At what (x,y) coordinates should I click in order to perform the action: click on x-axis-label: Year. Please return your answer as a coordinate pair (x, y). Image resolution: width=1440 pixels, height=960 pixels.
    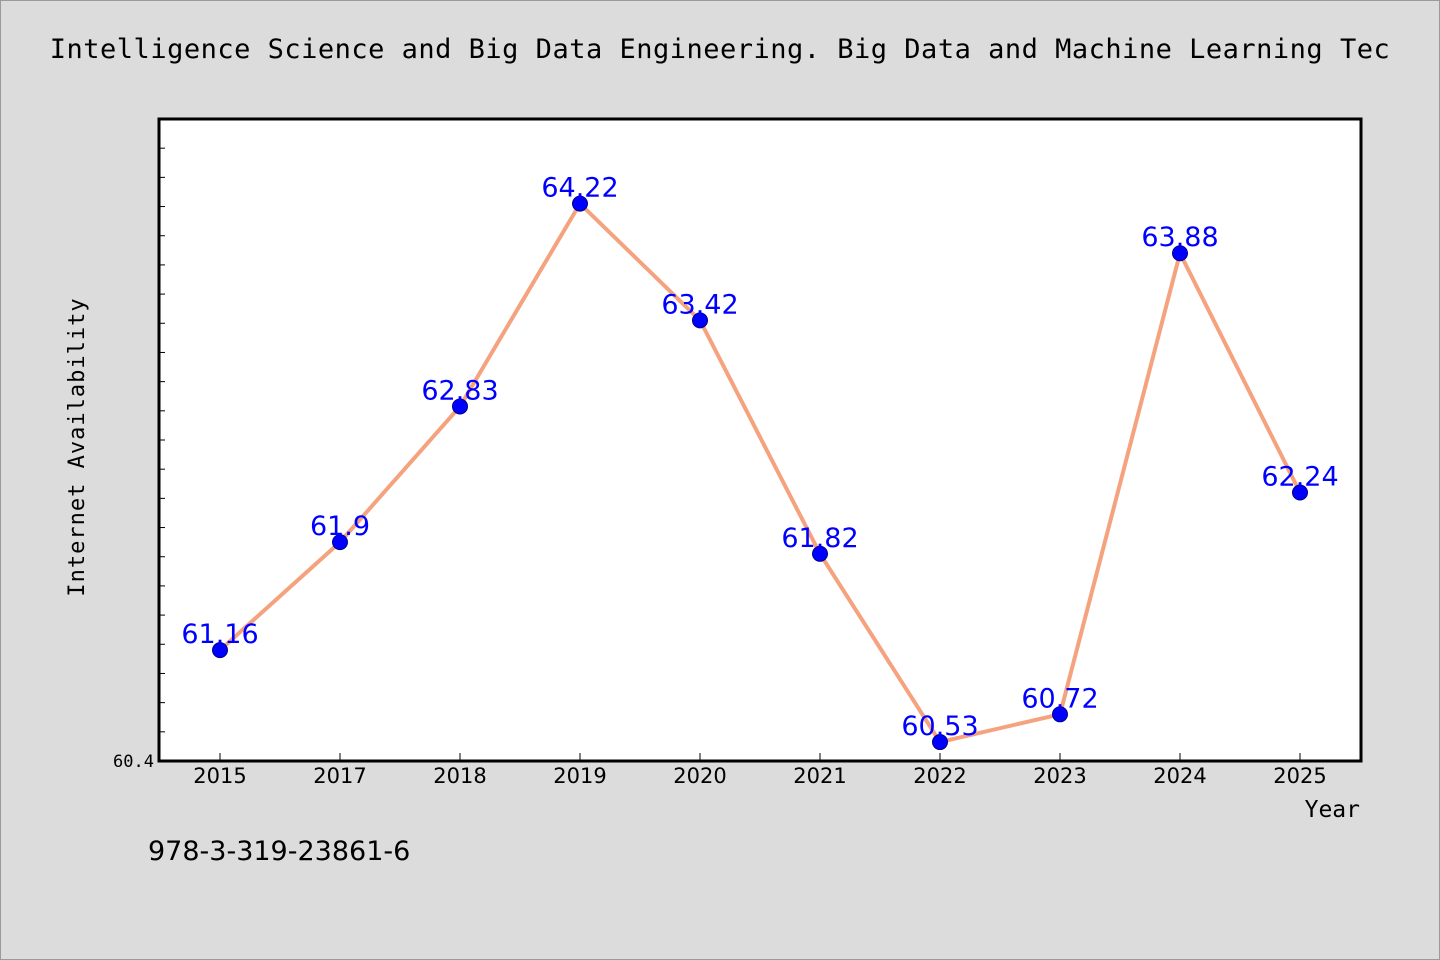
    Looking at the image, I should click on (1332, 810).